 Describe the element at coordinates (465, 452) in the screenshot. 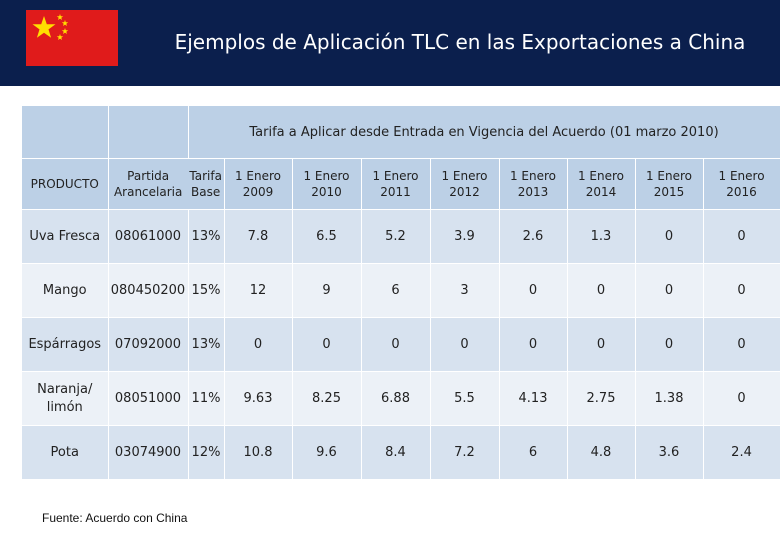

I see `cell-value: 7.2` at that location.